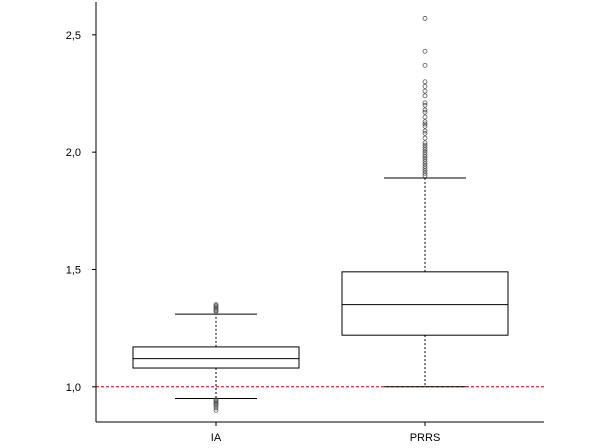  What do you see at coordinates (73, 388) in the screenshot?
I see `y-tick-label: 1,0` at bounding box center [73, 388].